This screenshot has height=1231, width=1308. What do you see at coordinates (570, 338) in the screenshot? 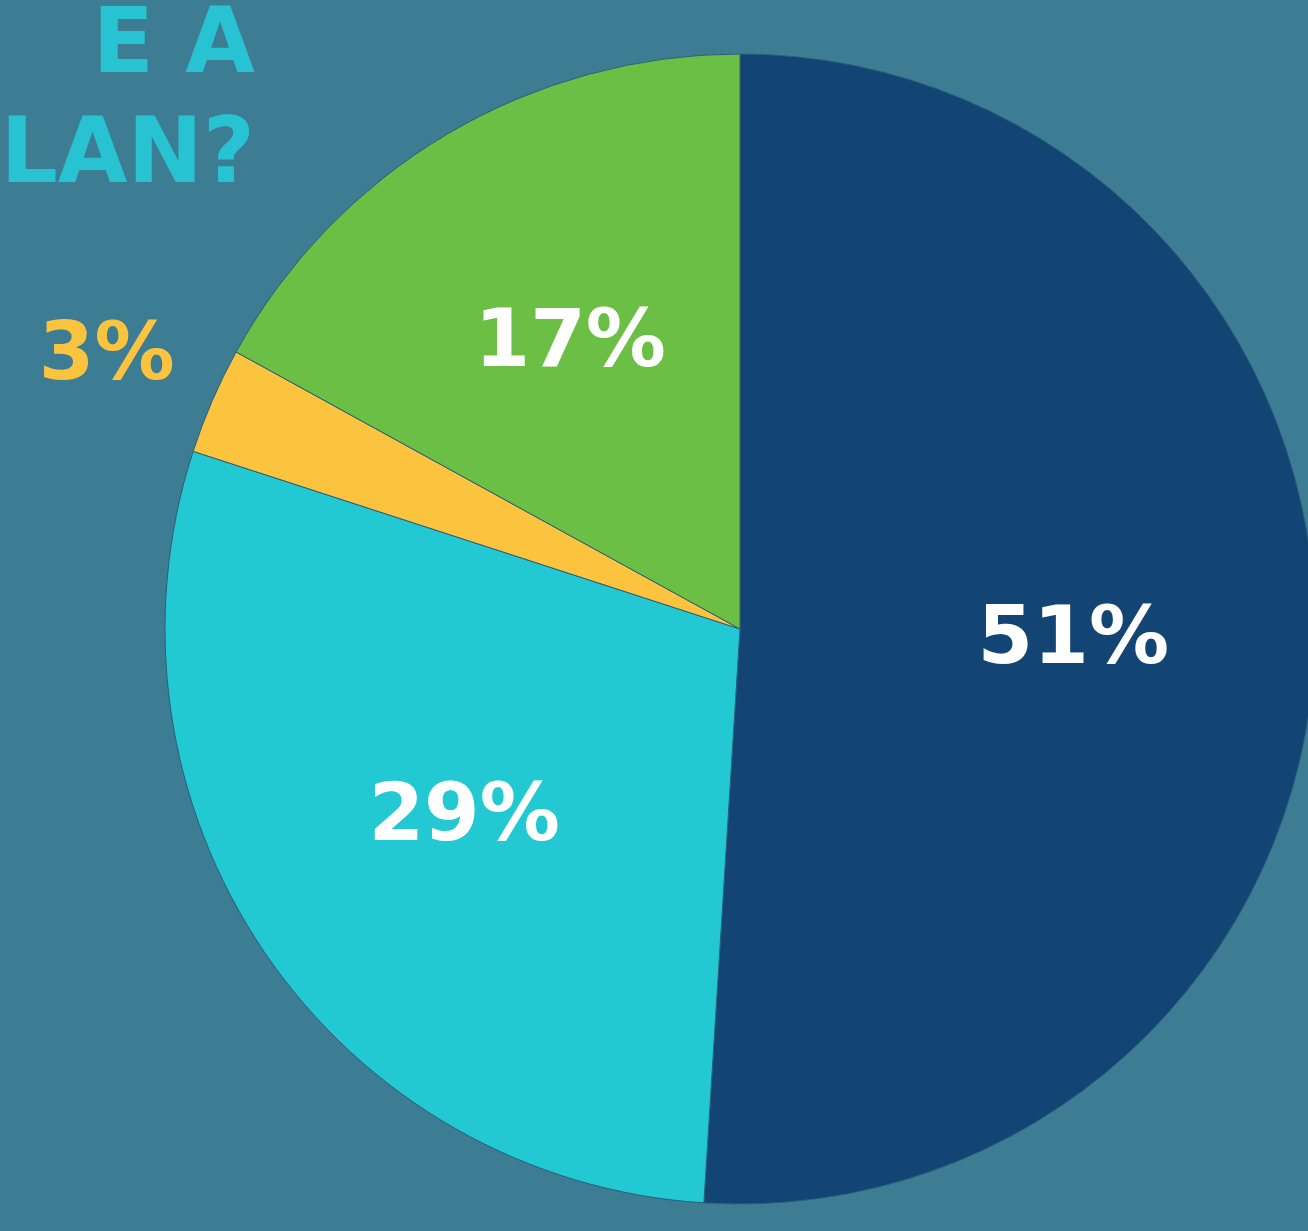
I see `data-label: 17%` at bounding box center [570, 338].